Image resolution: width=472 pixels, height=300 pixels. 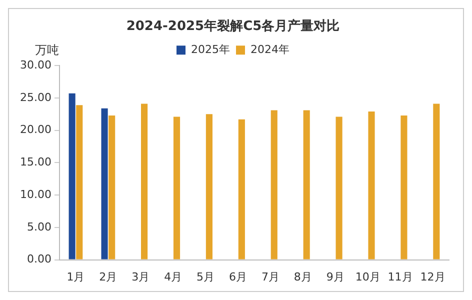 What do you see at coordinates (303, 277) in the screenshot?
I see `x-tick-label: 8月` at bounding box center [303, 277].